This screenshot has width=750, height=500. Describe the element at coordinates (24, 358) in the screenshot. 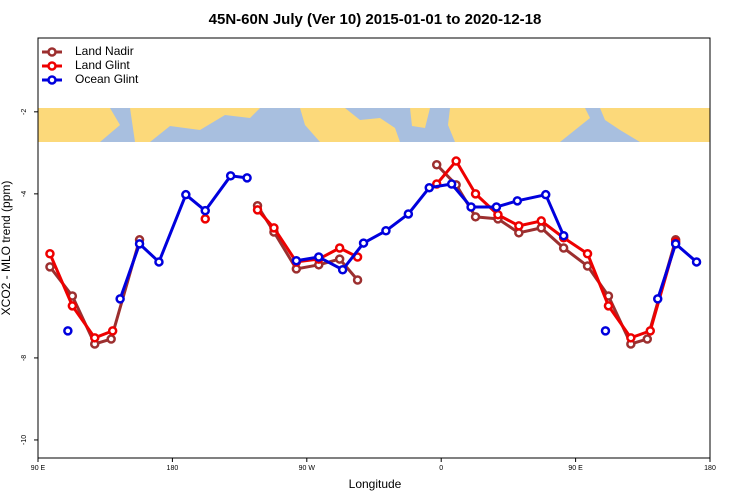

I see `y-tick-label: -8` at that location.